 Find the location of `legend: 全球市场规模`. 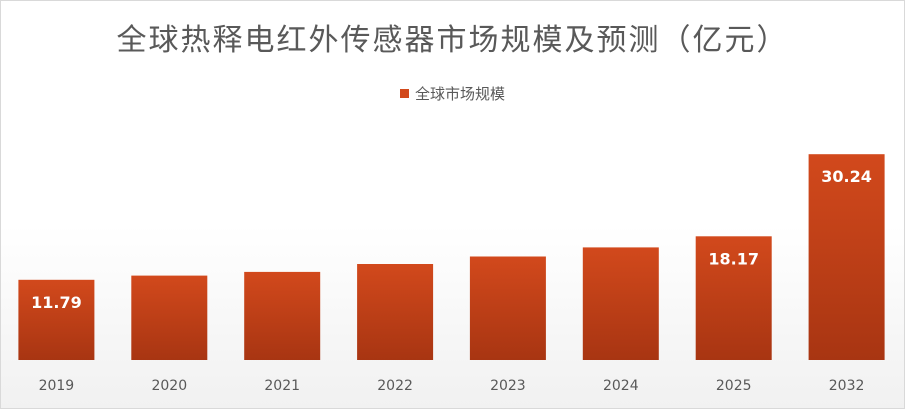

legend: 全球市场规模 is located at coordinates (452, 93).